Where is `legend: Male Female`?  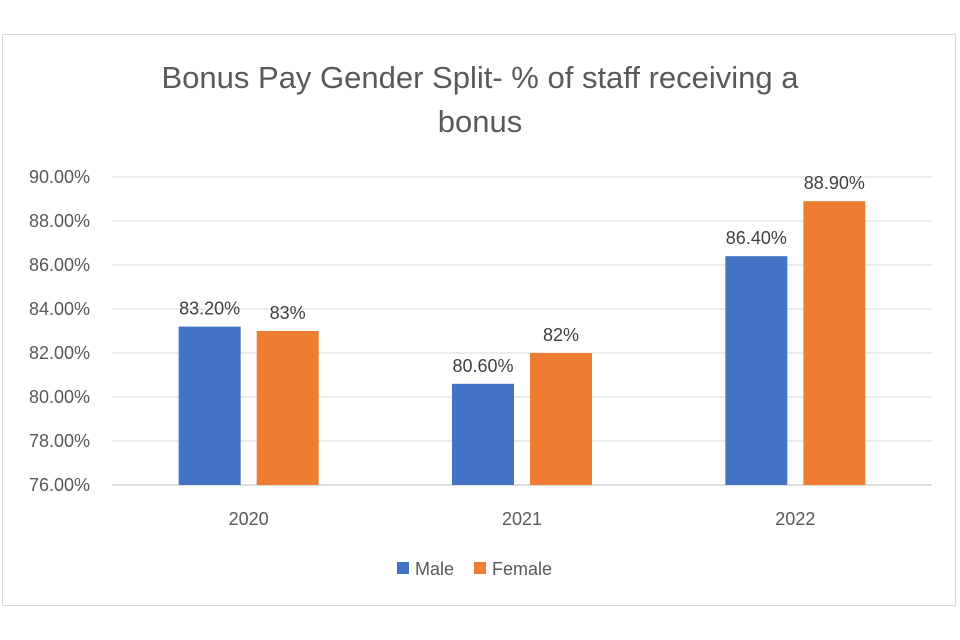
legend: Male Female is located at coordinates (474, 569).